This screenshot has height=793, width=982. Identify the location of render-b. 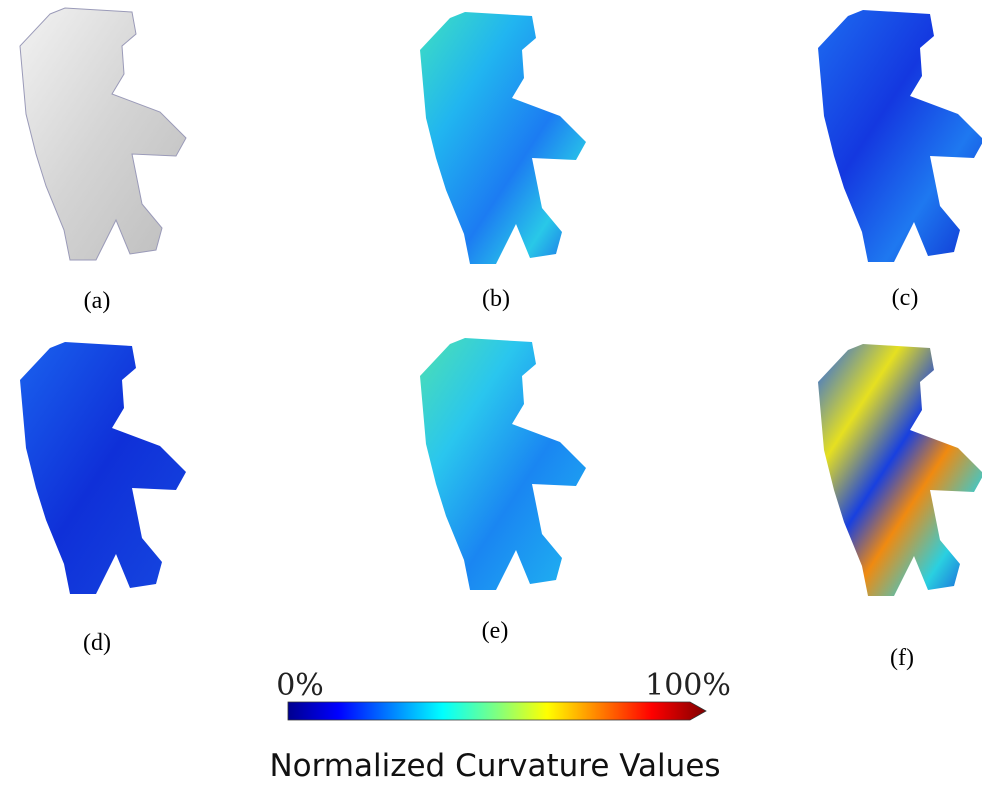
(503, 138).